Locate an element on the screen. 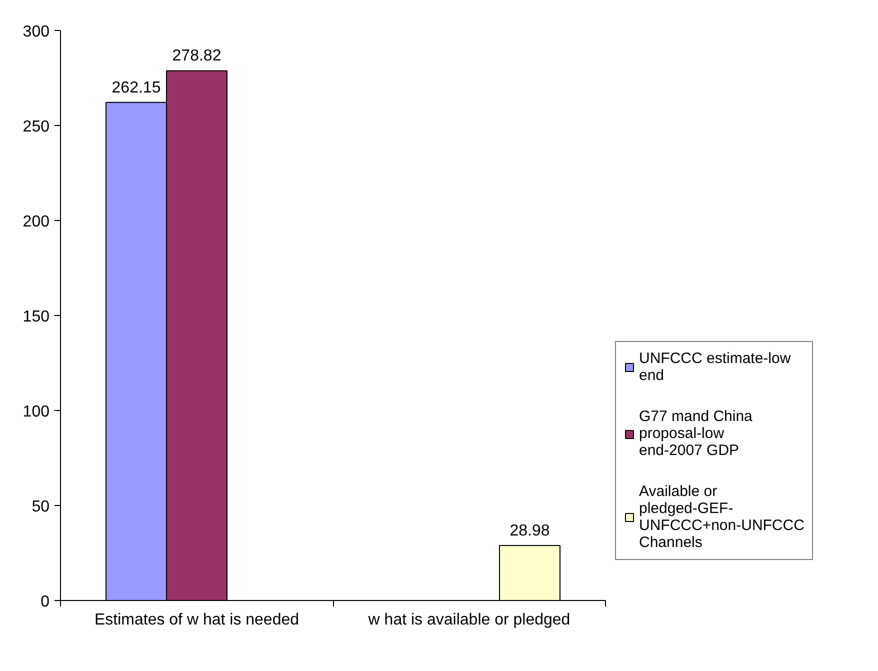 This screenshot has height=671, width=878. y-tick-label: 200 is located at coordinates (36, 222).